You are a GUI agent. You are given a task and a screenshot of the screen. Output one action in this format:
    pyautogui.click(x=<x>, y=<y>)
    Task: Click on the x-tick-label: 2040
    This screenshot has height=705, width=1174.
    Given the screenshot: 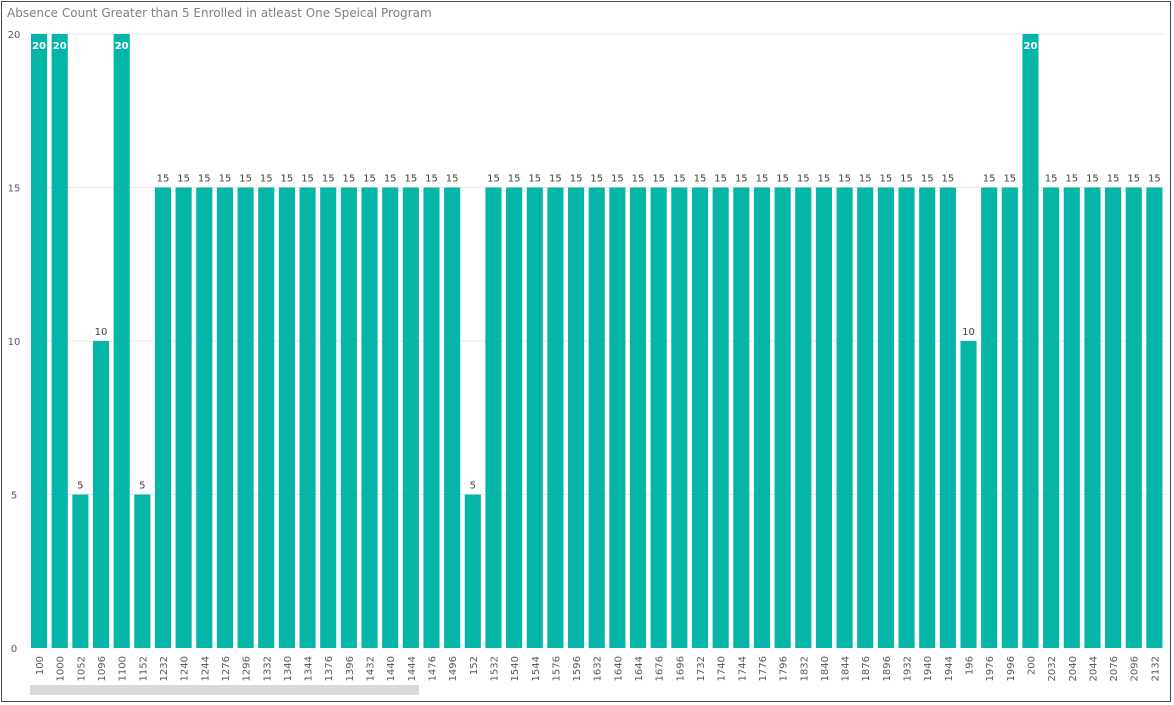 What is the action you would take?
    pyautogui.click(x=1073, y=668)
    